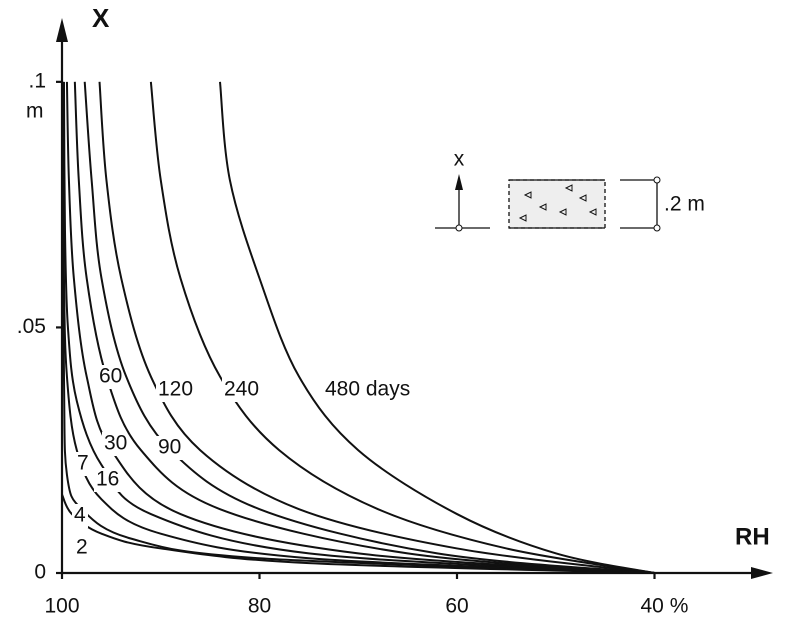  I want to click on curve-label: 480 days, so click(367, 389).